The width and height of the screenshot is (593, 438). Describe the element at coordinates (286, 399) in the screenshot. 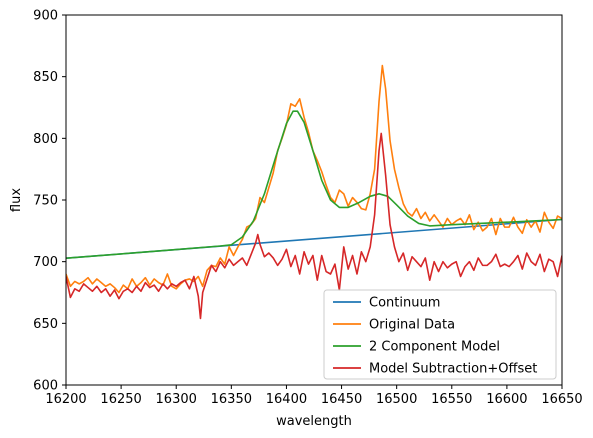

I see `x-tick-label-4: 16400` at that location.